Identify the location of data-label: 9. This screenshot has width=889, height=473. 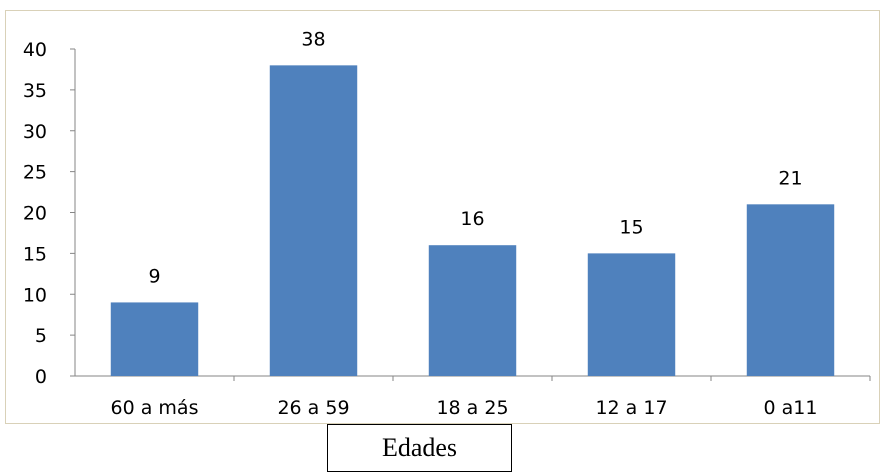
(154, 276).